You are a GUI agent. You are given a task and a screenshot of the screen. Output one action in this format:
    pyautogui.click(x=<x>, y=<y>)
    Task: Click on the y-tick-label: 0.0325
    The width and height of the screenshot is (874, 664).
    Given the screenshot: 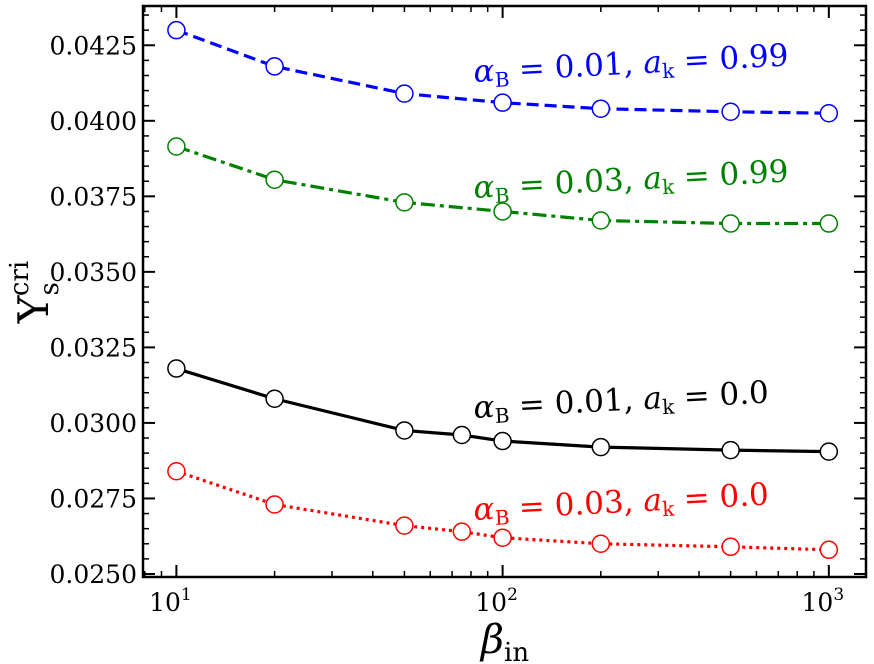 What is the action you would take?
    pyautogui.click(x=93, y=347)
    